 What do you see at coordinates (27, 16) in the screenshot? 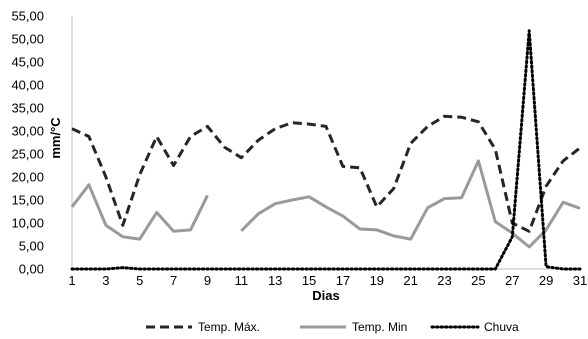
I see `y-tick-label: 55,00` at bounding box center [27, 16].